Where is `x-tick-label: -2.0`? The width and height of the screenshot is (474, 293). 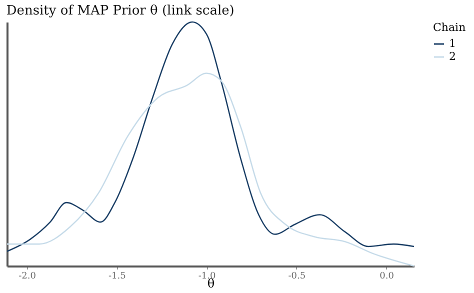
x-tick-label: -2.0 is located at coordinates (27, 277).